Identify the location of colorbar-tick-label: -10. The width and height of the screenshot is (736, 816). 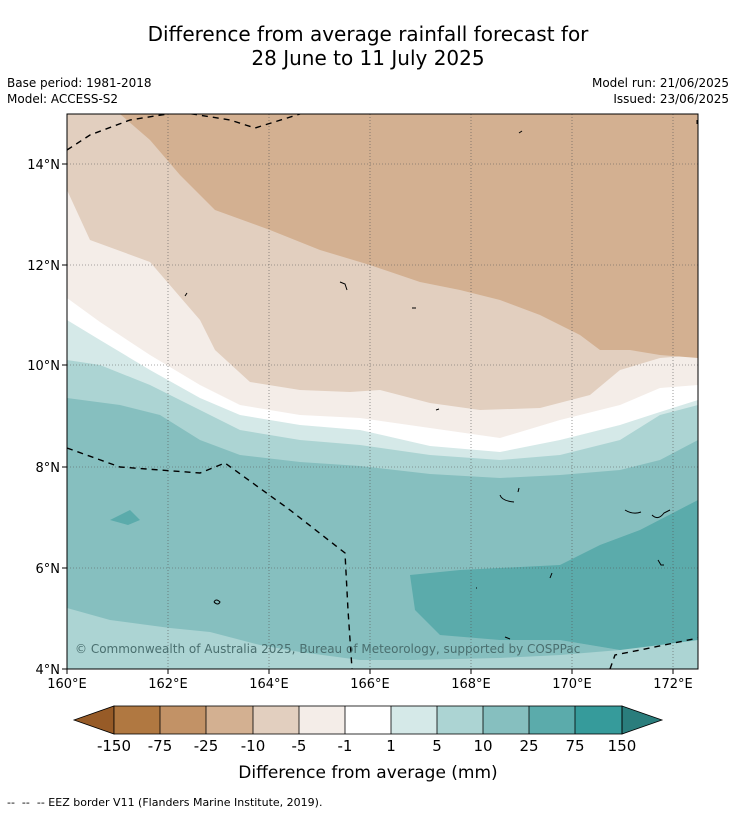
(253, 746).